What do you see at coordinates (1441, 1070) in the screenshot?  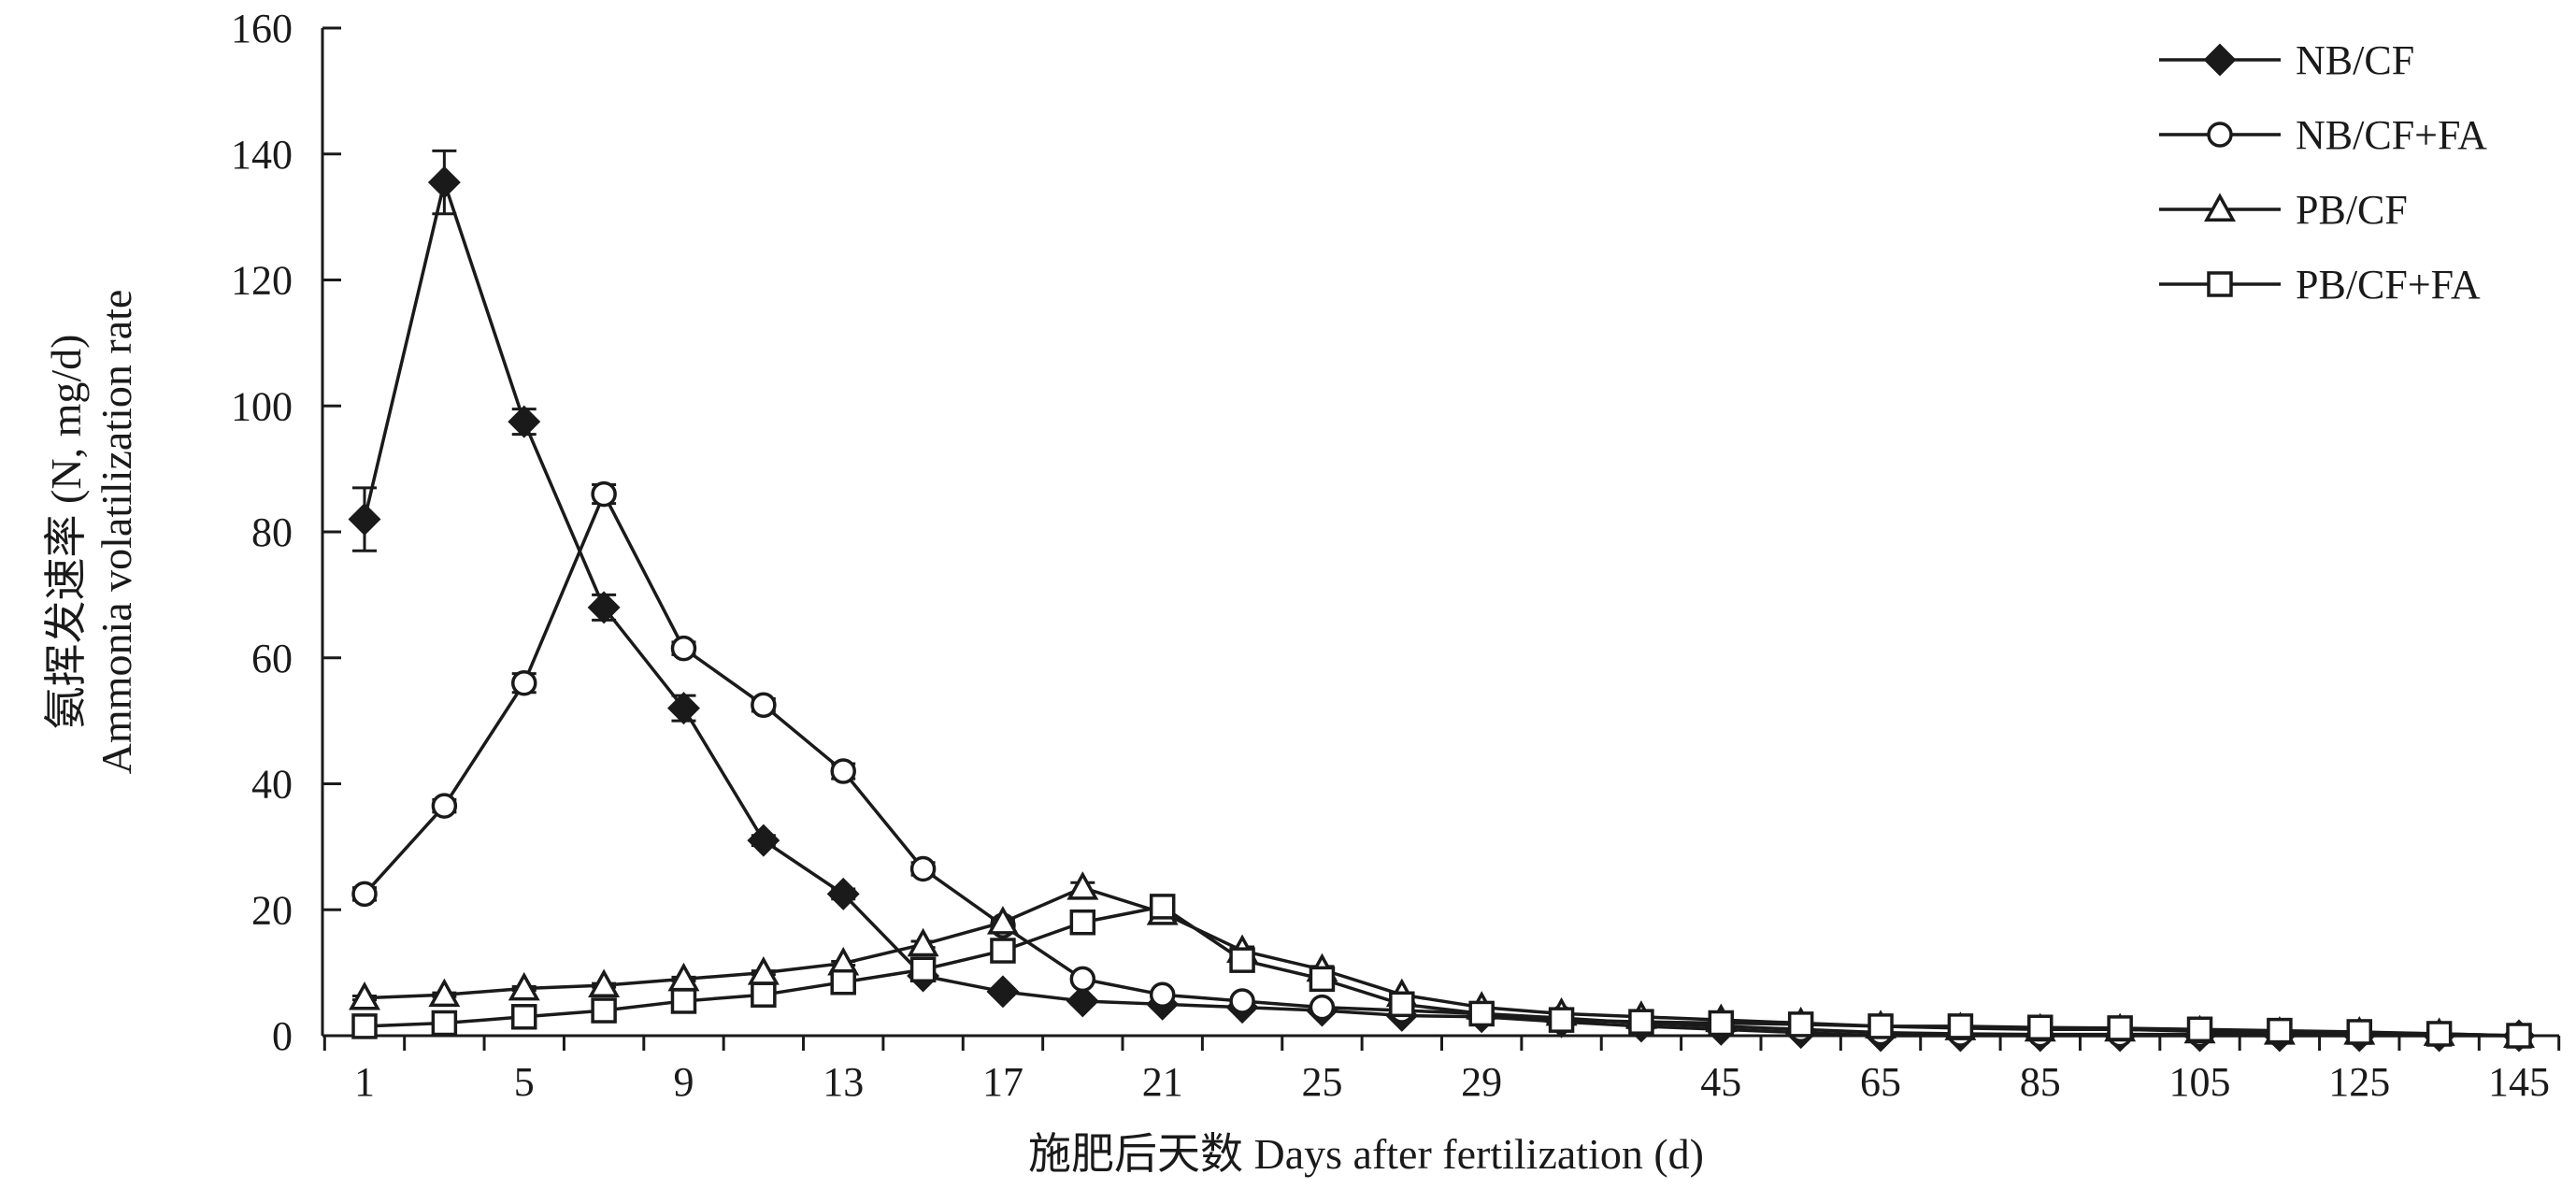 I see `x-axis-ticks: 1 5 9 13 17 21 25 29 45 65 85 105 125 145` at bounding box center [1441, 1070].